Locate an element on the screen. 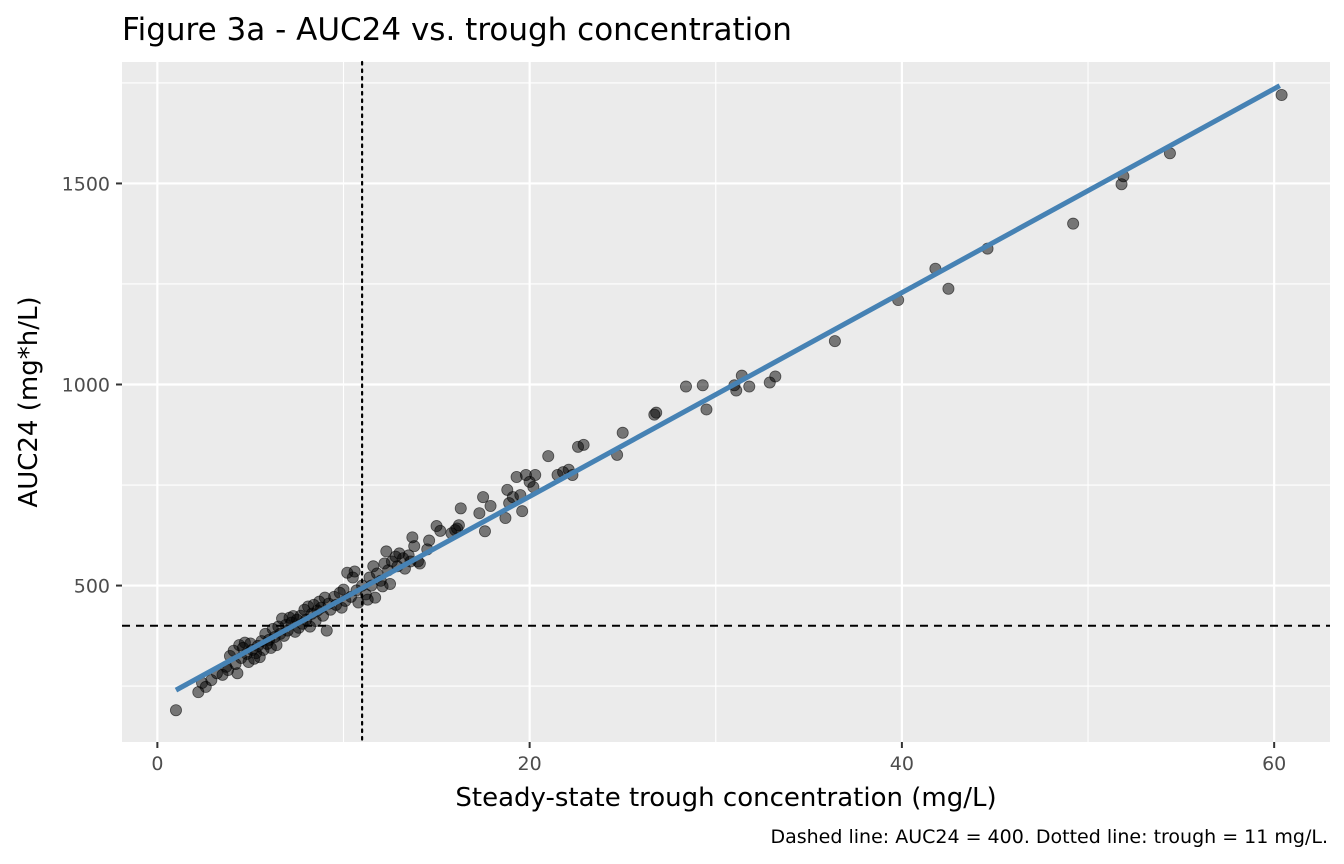  y-axis-title: AUC24 (mg*h/L) is located at coordinates (29, 401).